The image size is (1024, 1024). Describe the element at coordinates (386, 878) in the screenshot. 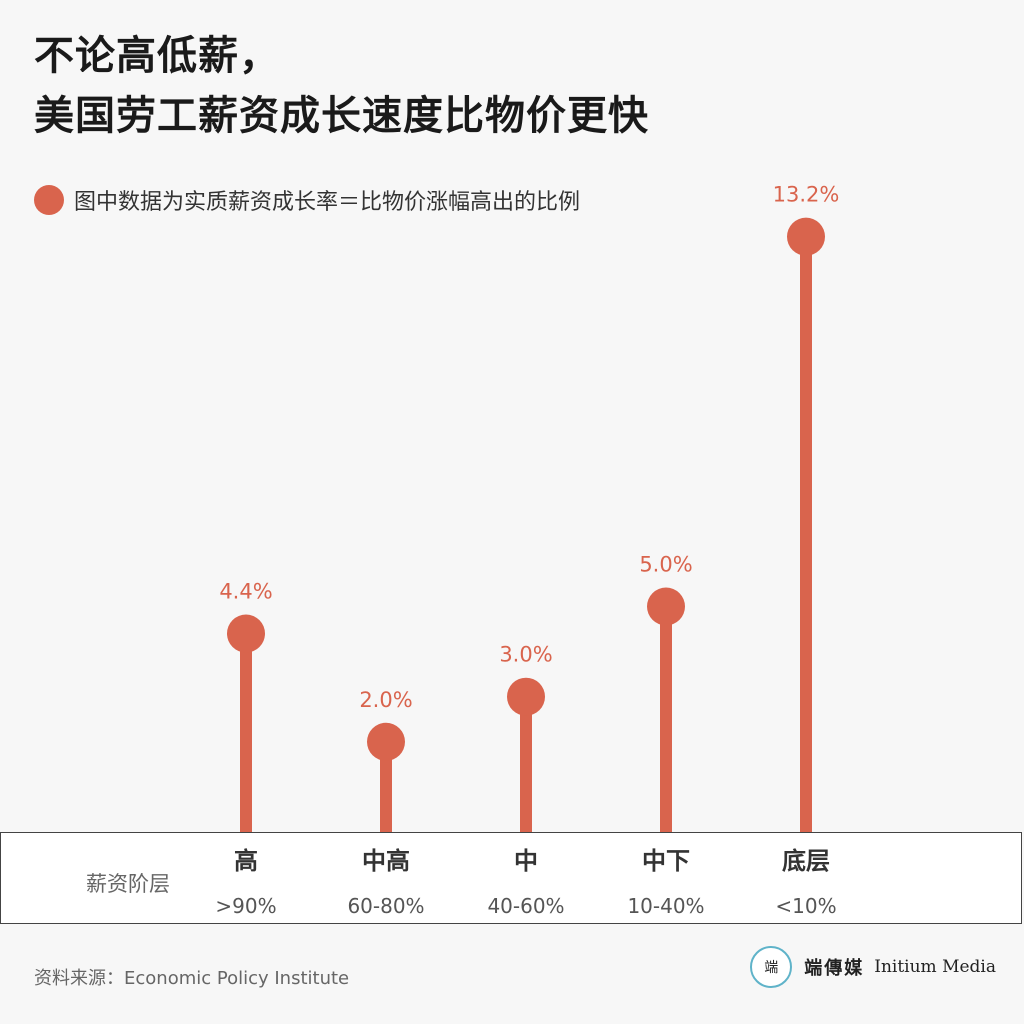

I see `category-upper-middle: 中高 60-80%` at that location.